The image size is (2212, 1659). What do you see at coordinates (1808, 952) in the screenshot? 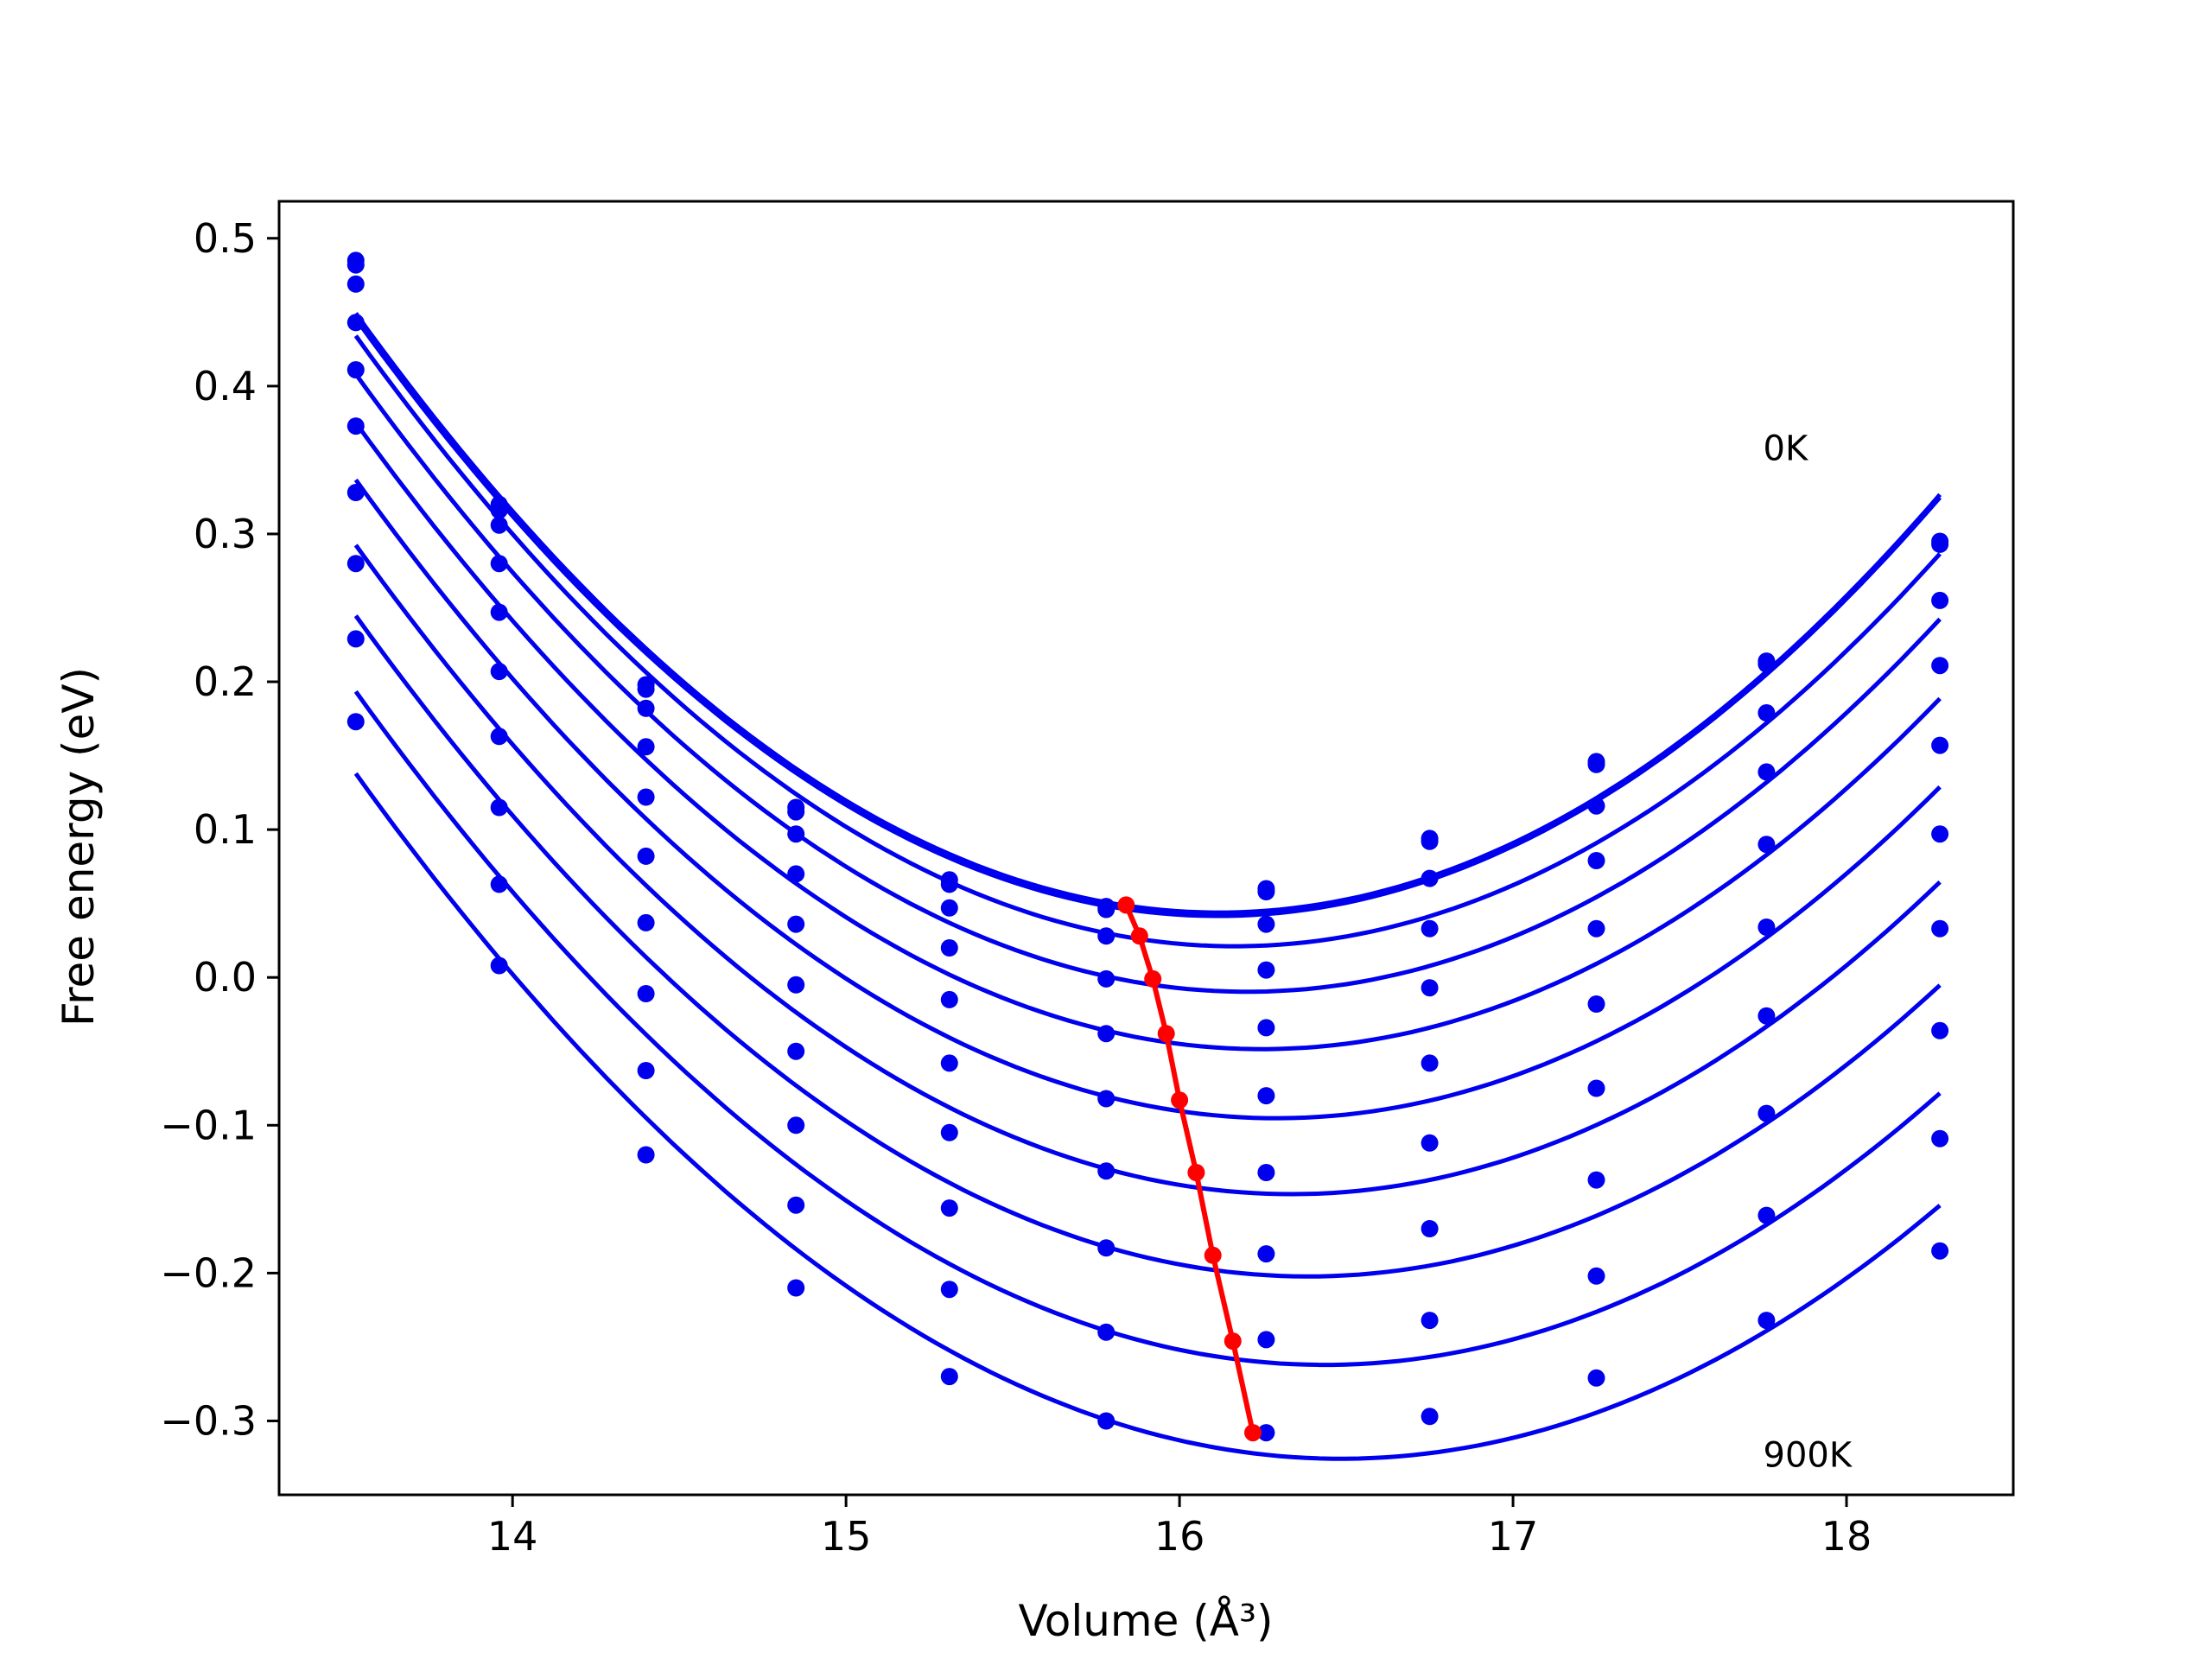
I see `annotations: 0K 900K` at bounding box center [1808, 952].